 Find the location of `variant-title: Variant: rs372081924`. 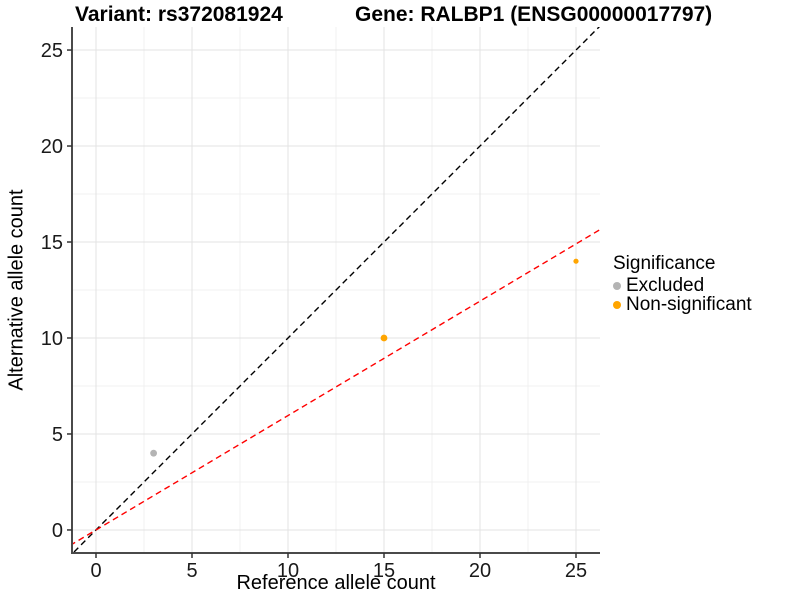

variant-title: Variant: rs372081924 is located at coordinates (179, 14).